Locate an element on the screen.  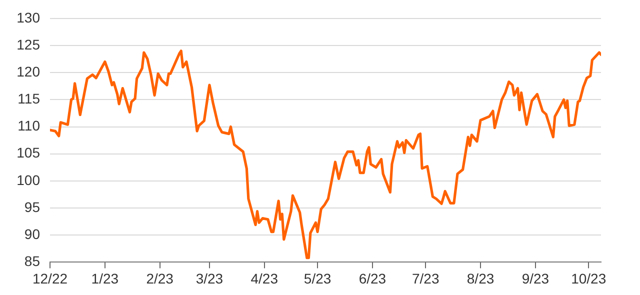
x-tick-label: 1/23 is located at coordinates (105, 278).